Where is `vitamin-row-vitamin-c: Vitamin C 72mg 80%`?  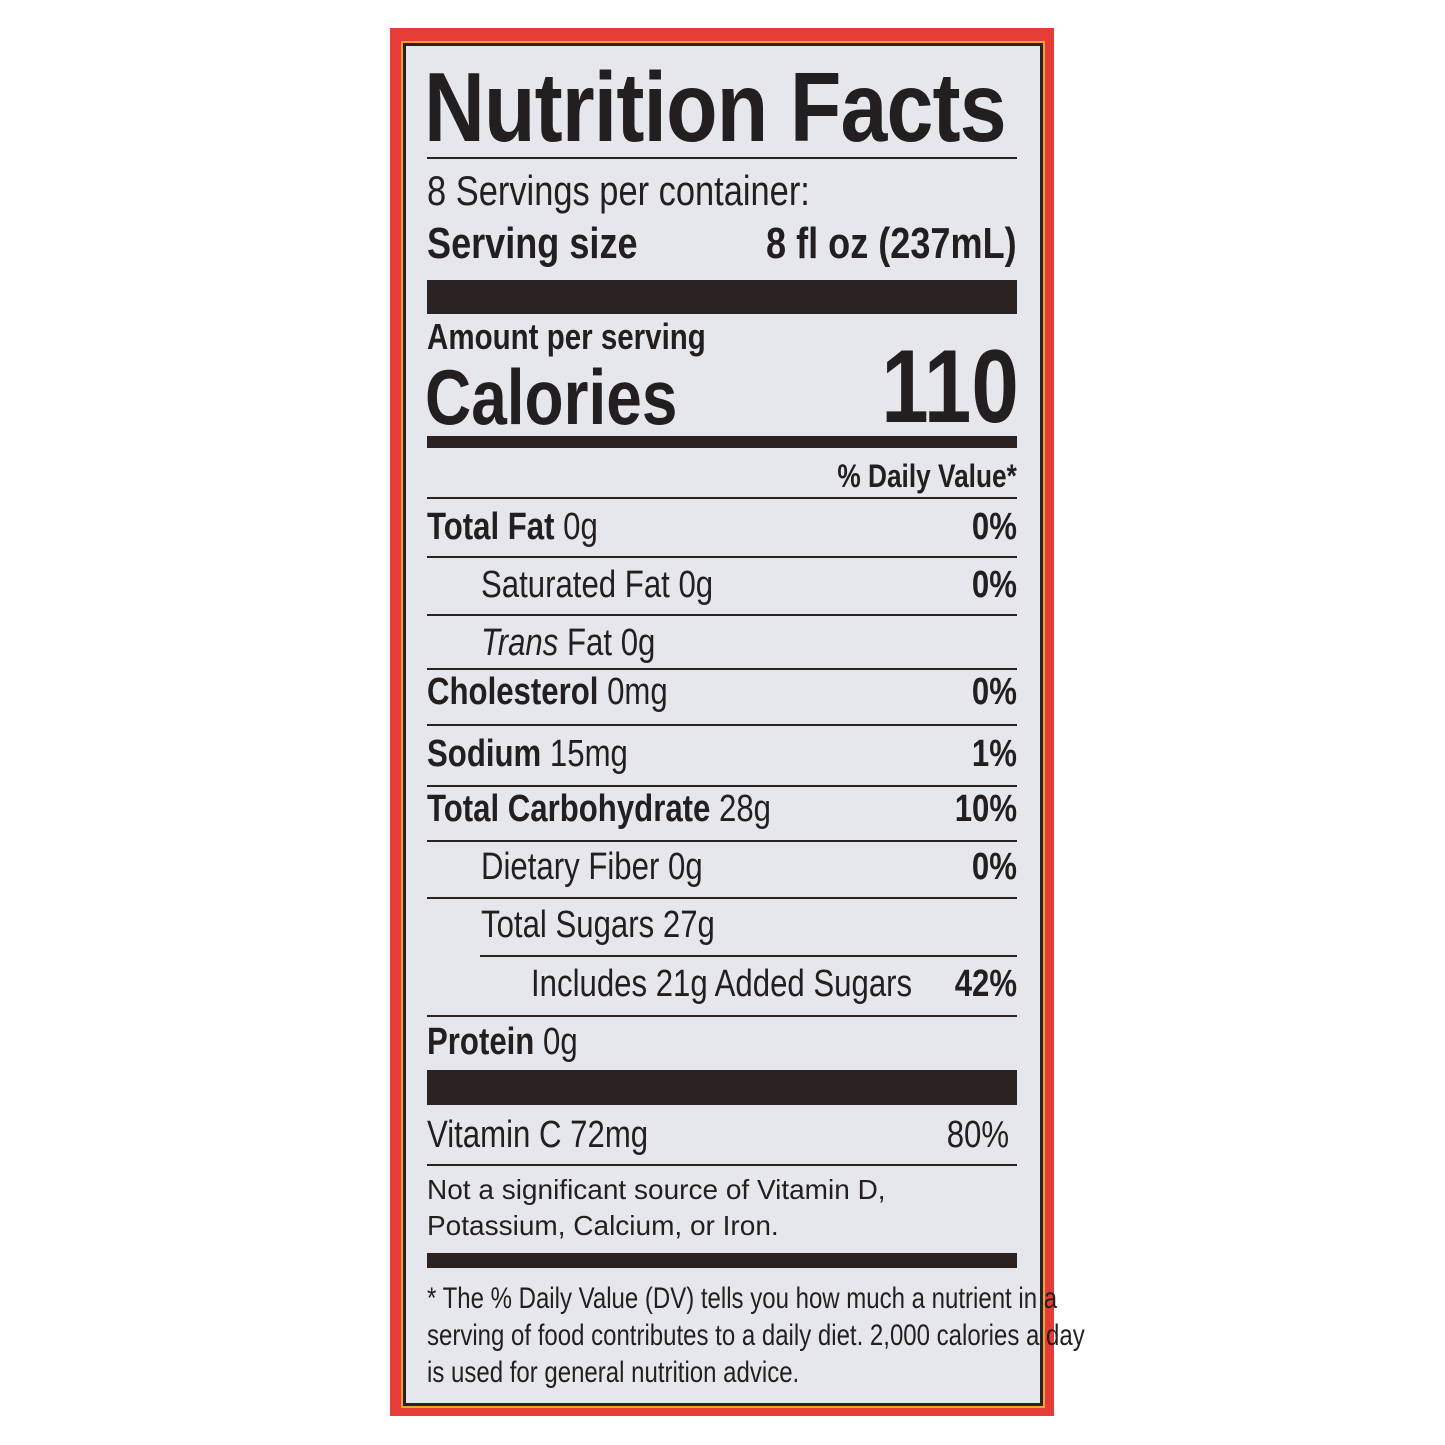
vitamin-row-vitamin-c: Vitamin C 72mg 80% is located at coordinates (718, 1135).